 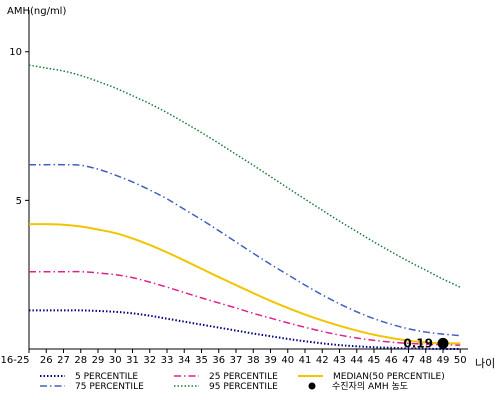 What do you see at coordinates (184, 360) in the screenshot?
I see `x-tick-label: 34` at bounding box center [184, 360].